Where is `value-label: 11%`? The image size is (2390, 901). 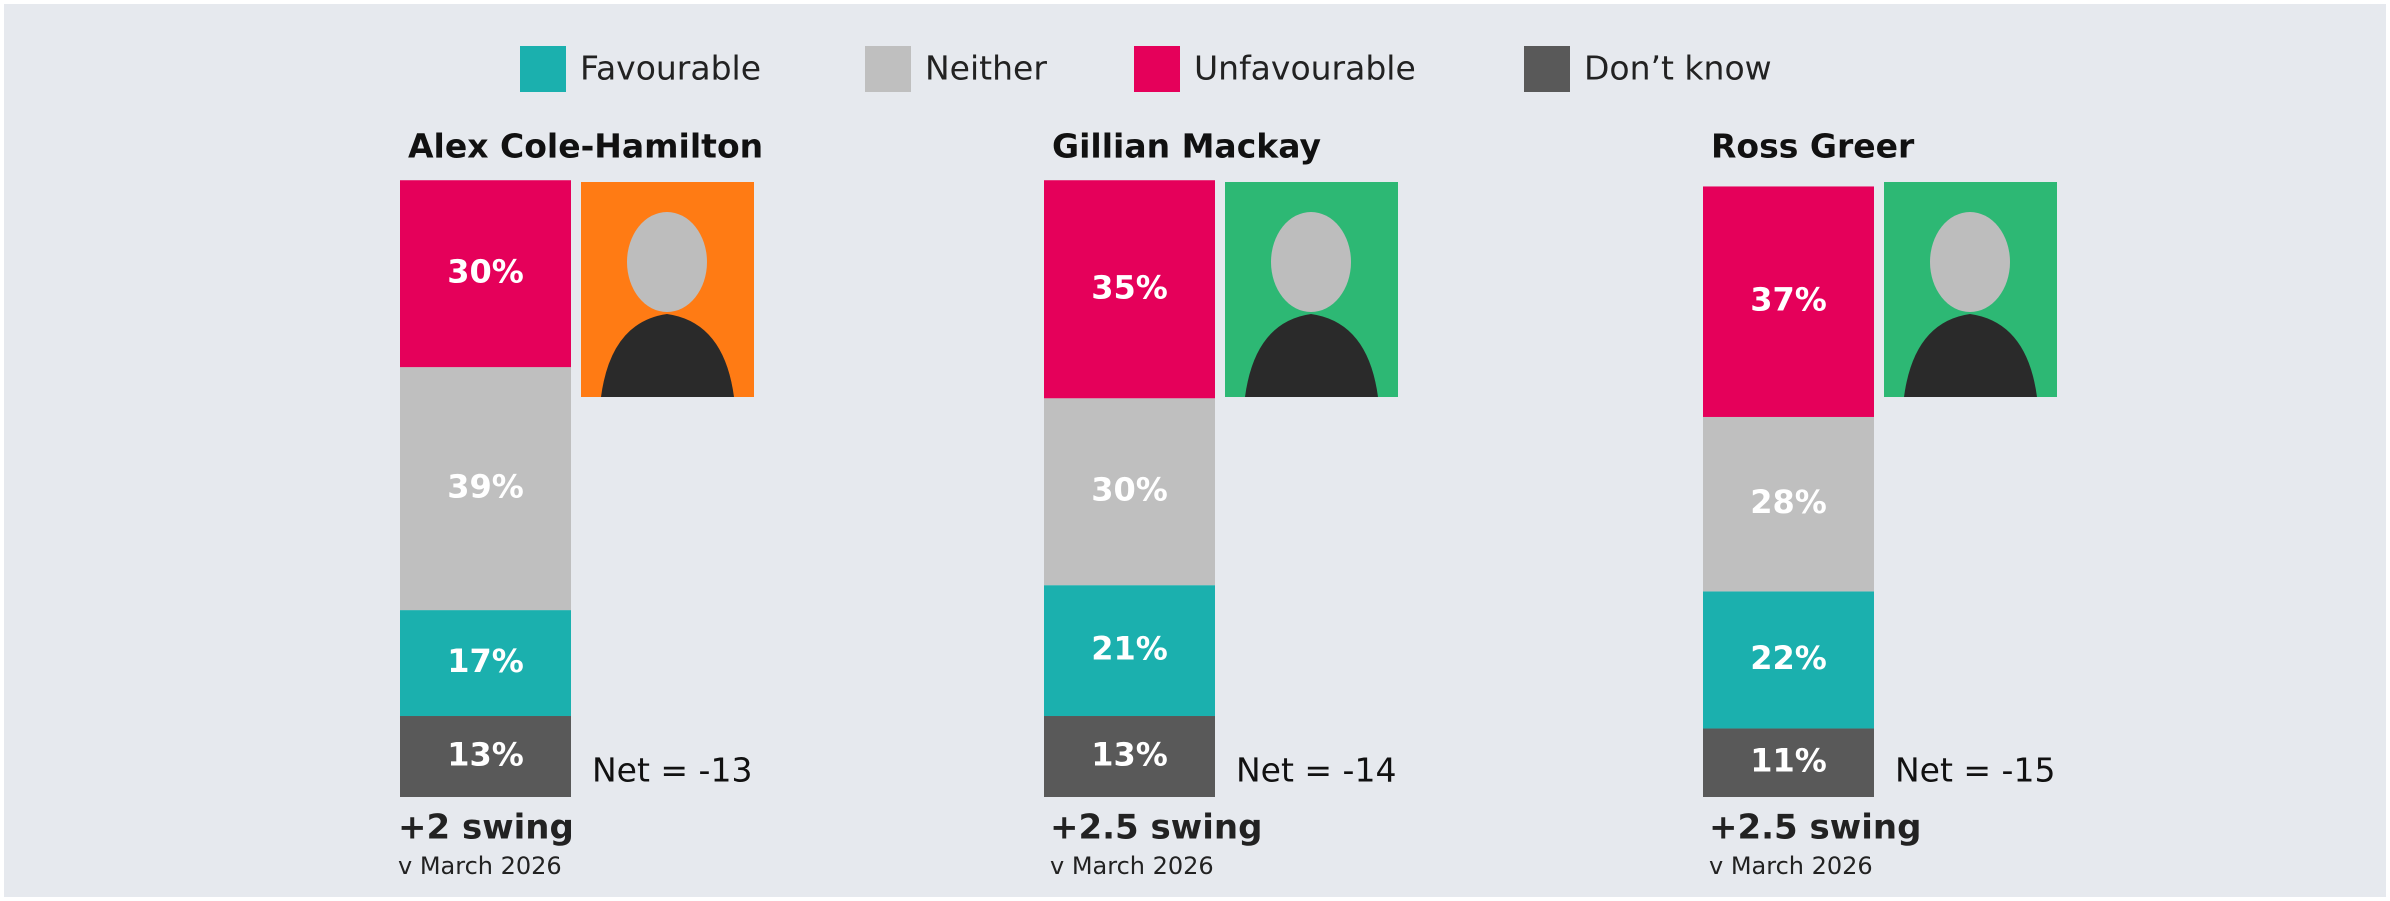
value-label: 11% is located at coordinates (1788, 761).